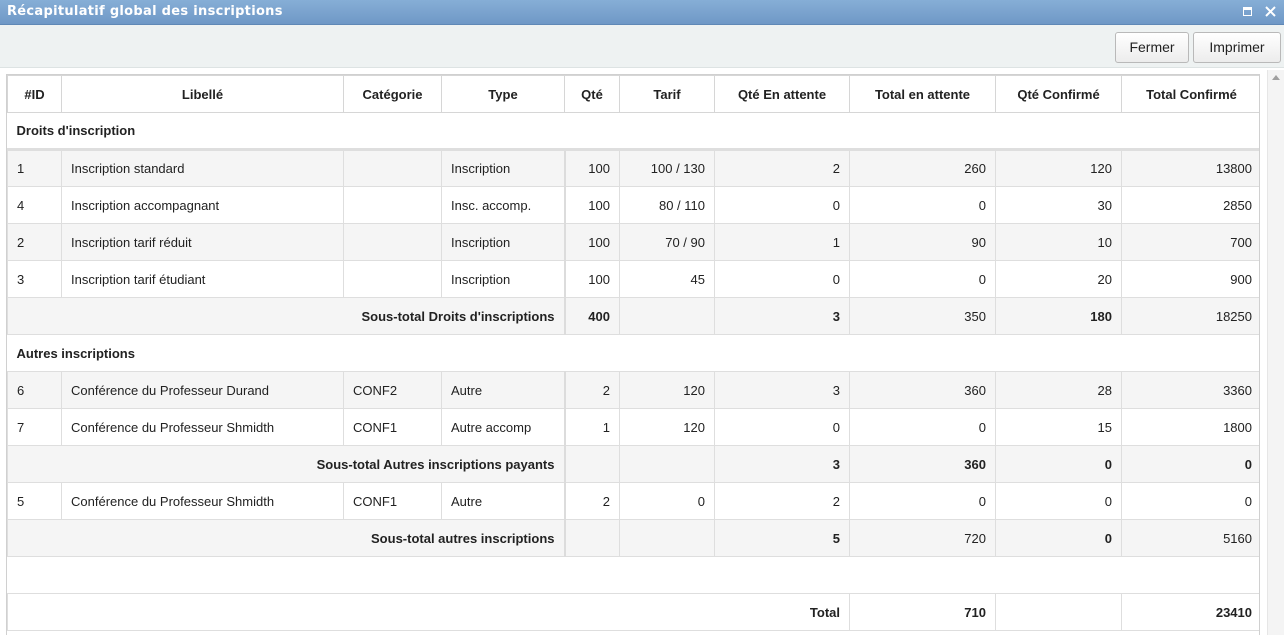  I want to click on subtotal-label: Sous-total Autres inscriptions payants, so click(286, 464).